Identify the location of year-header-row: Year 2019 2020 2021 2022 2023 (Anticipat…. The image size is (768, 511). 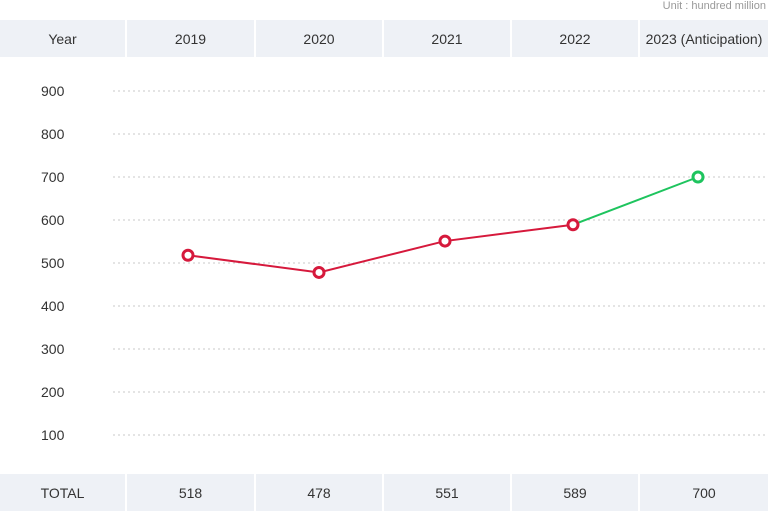
(384, 38).